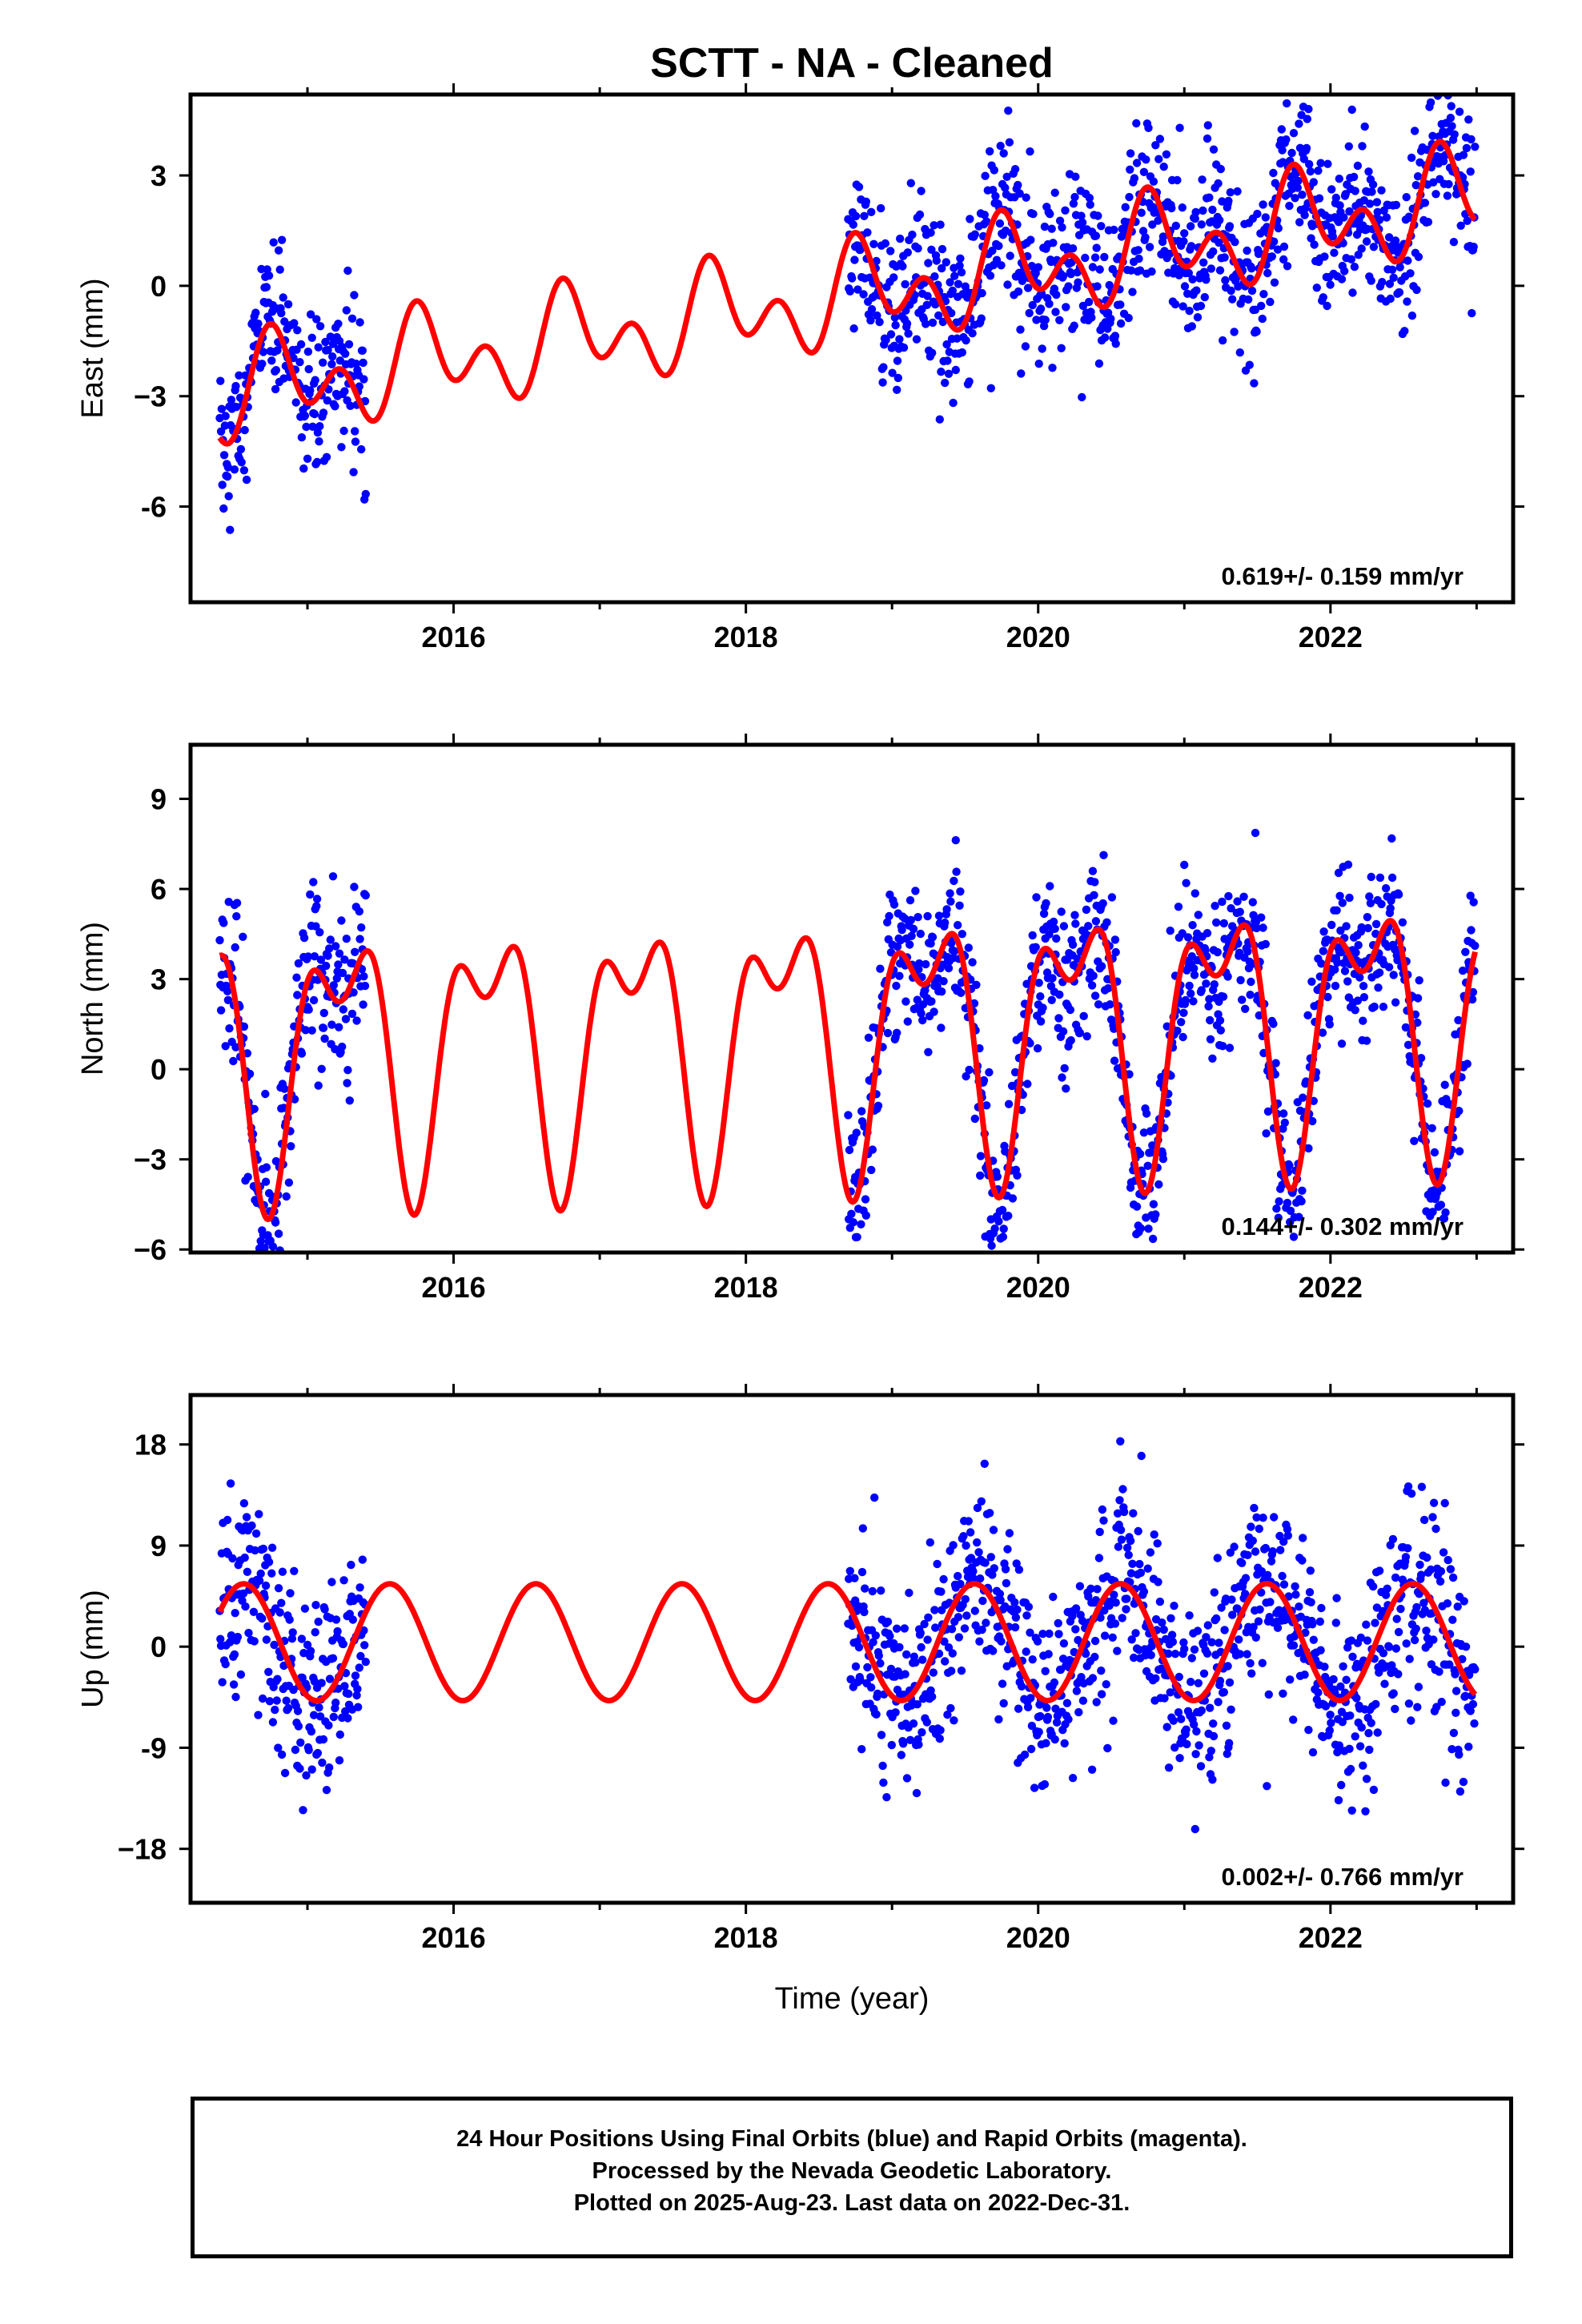 This screenshot has width=1582, height=2324. I want to click on north-x-tick-label: 2020, so click(1038, 1287).